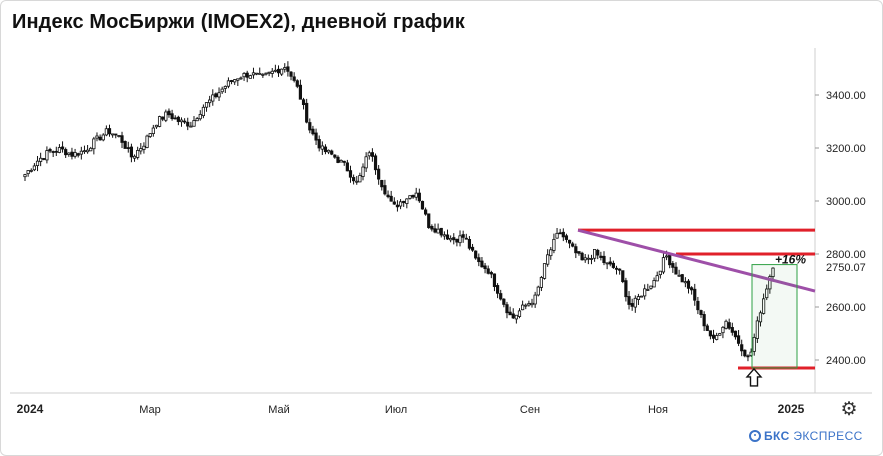  I want to click on y-tick-label: 3000.00, so click(846, 202).